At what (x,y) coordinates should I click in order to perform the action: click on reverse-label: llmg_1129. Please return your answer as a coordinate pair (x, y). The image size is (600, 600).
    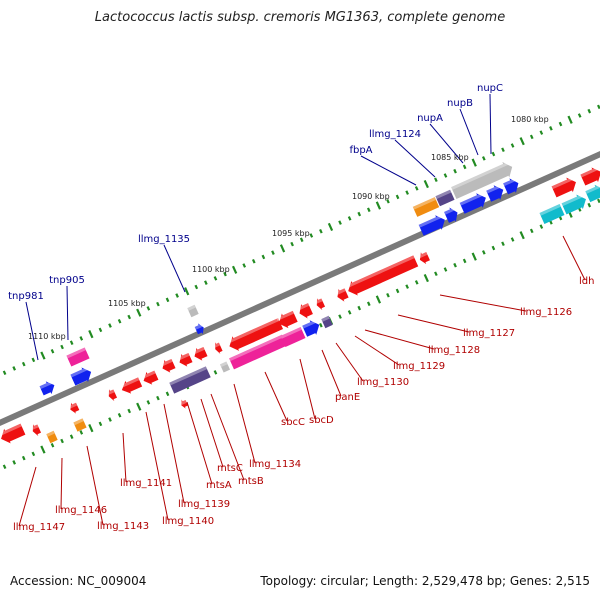
    Looking at the image, I should click on (419, 366).